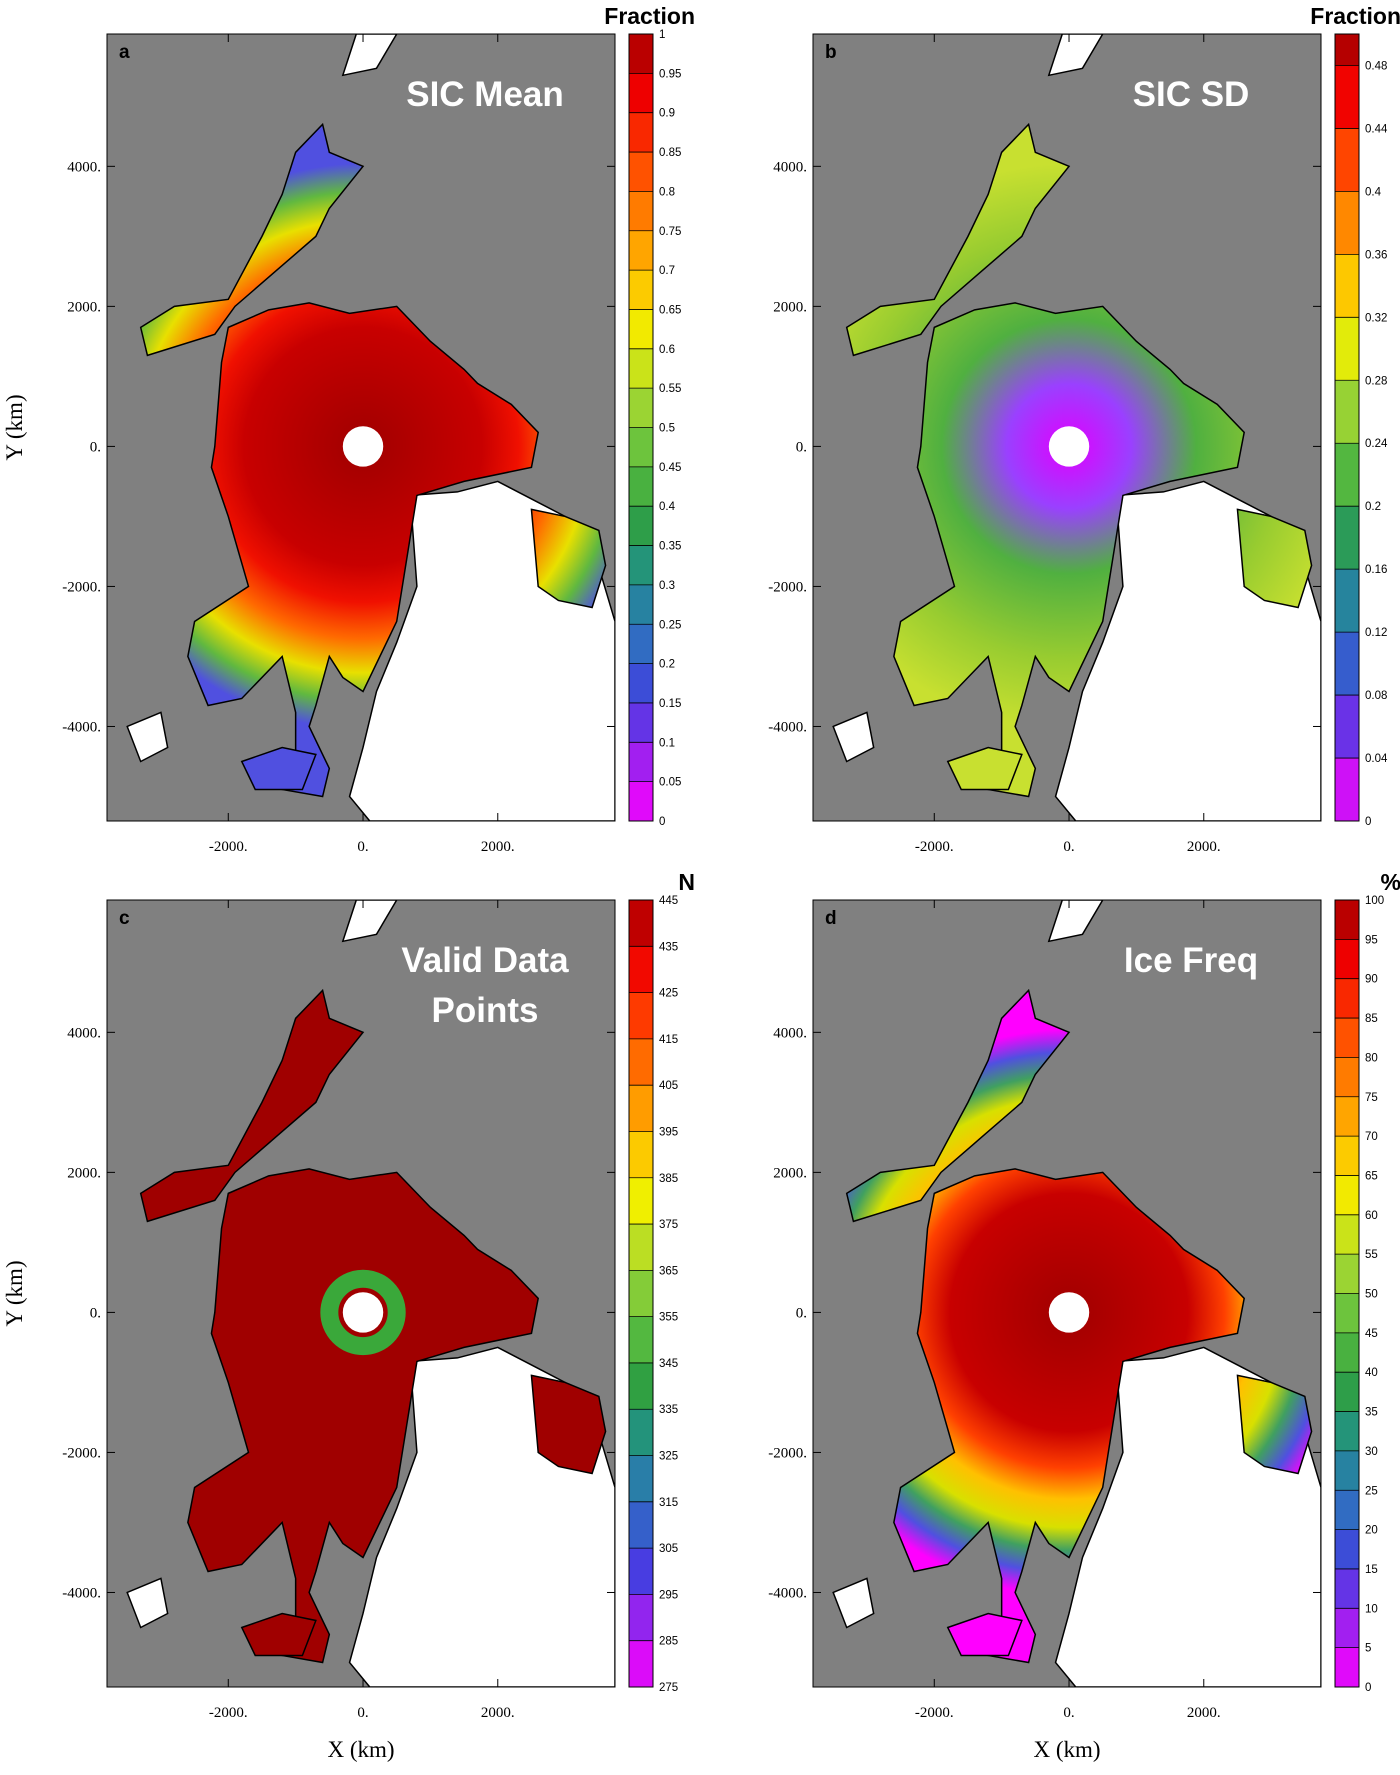 The width and height of the screenshot is (1400, 1775). I want to click on colorbar-unit: N, so click(686, 882).